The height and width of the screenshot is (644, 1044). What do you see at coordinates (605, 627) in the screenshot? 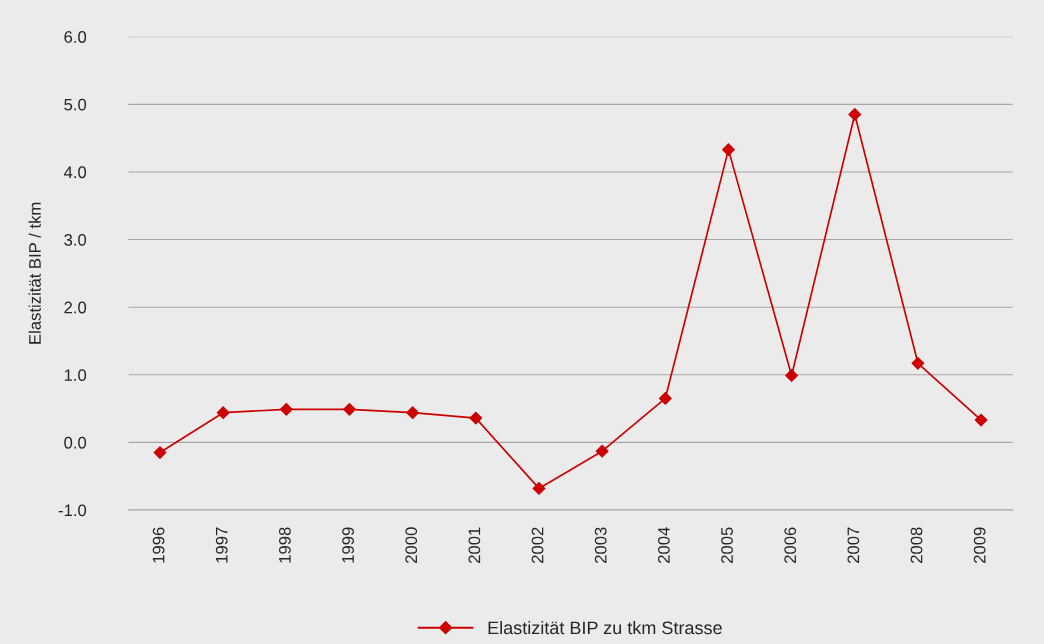
I see `legend-label: Elastizität BIP zu tkm Strasse` at bounding box center [605, 627].